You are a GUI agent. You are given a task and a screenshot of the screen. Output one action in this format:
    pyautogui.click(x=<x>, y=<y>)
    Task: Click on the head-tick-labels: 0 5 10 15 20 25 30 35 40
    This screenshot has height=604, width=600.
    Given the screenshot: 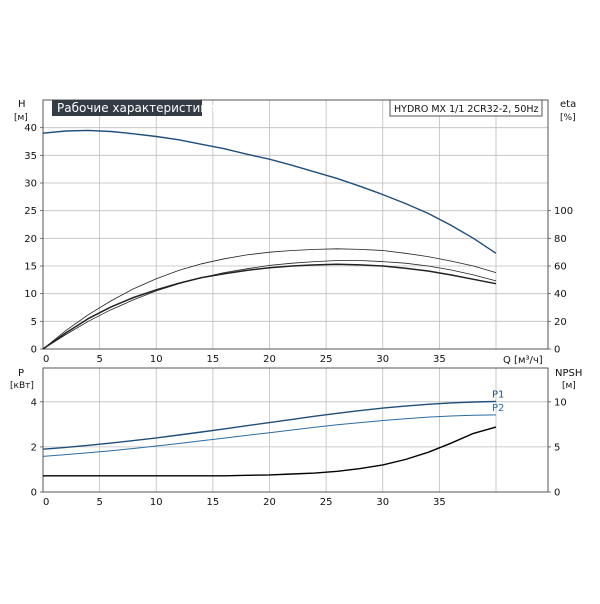 What is the action you would take?
    pyautogui.click(x=30, y=239)
    